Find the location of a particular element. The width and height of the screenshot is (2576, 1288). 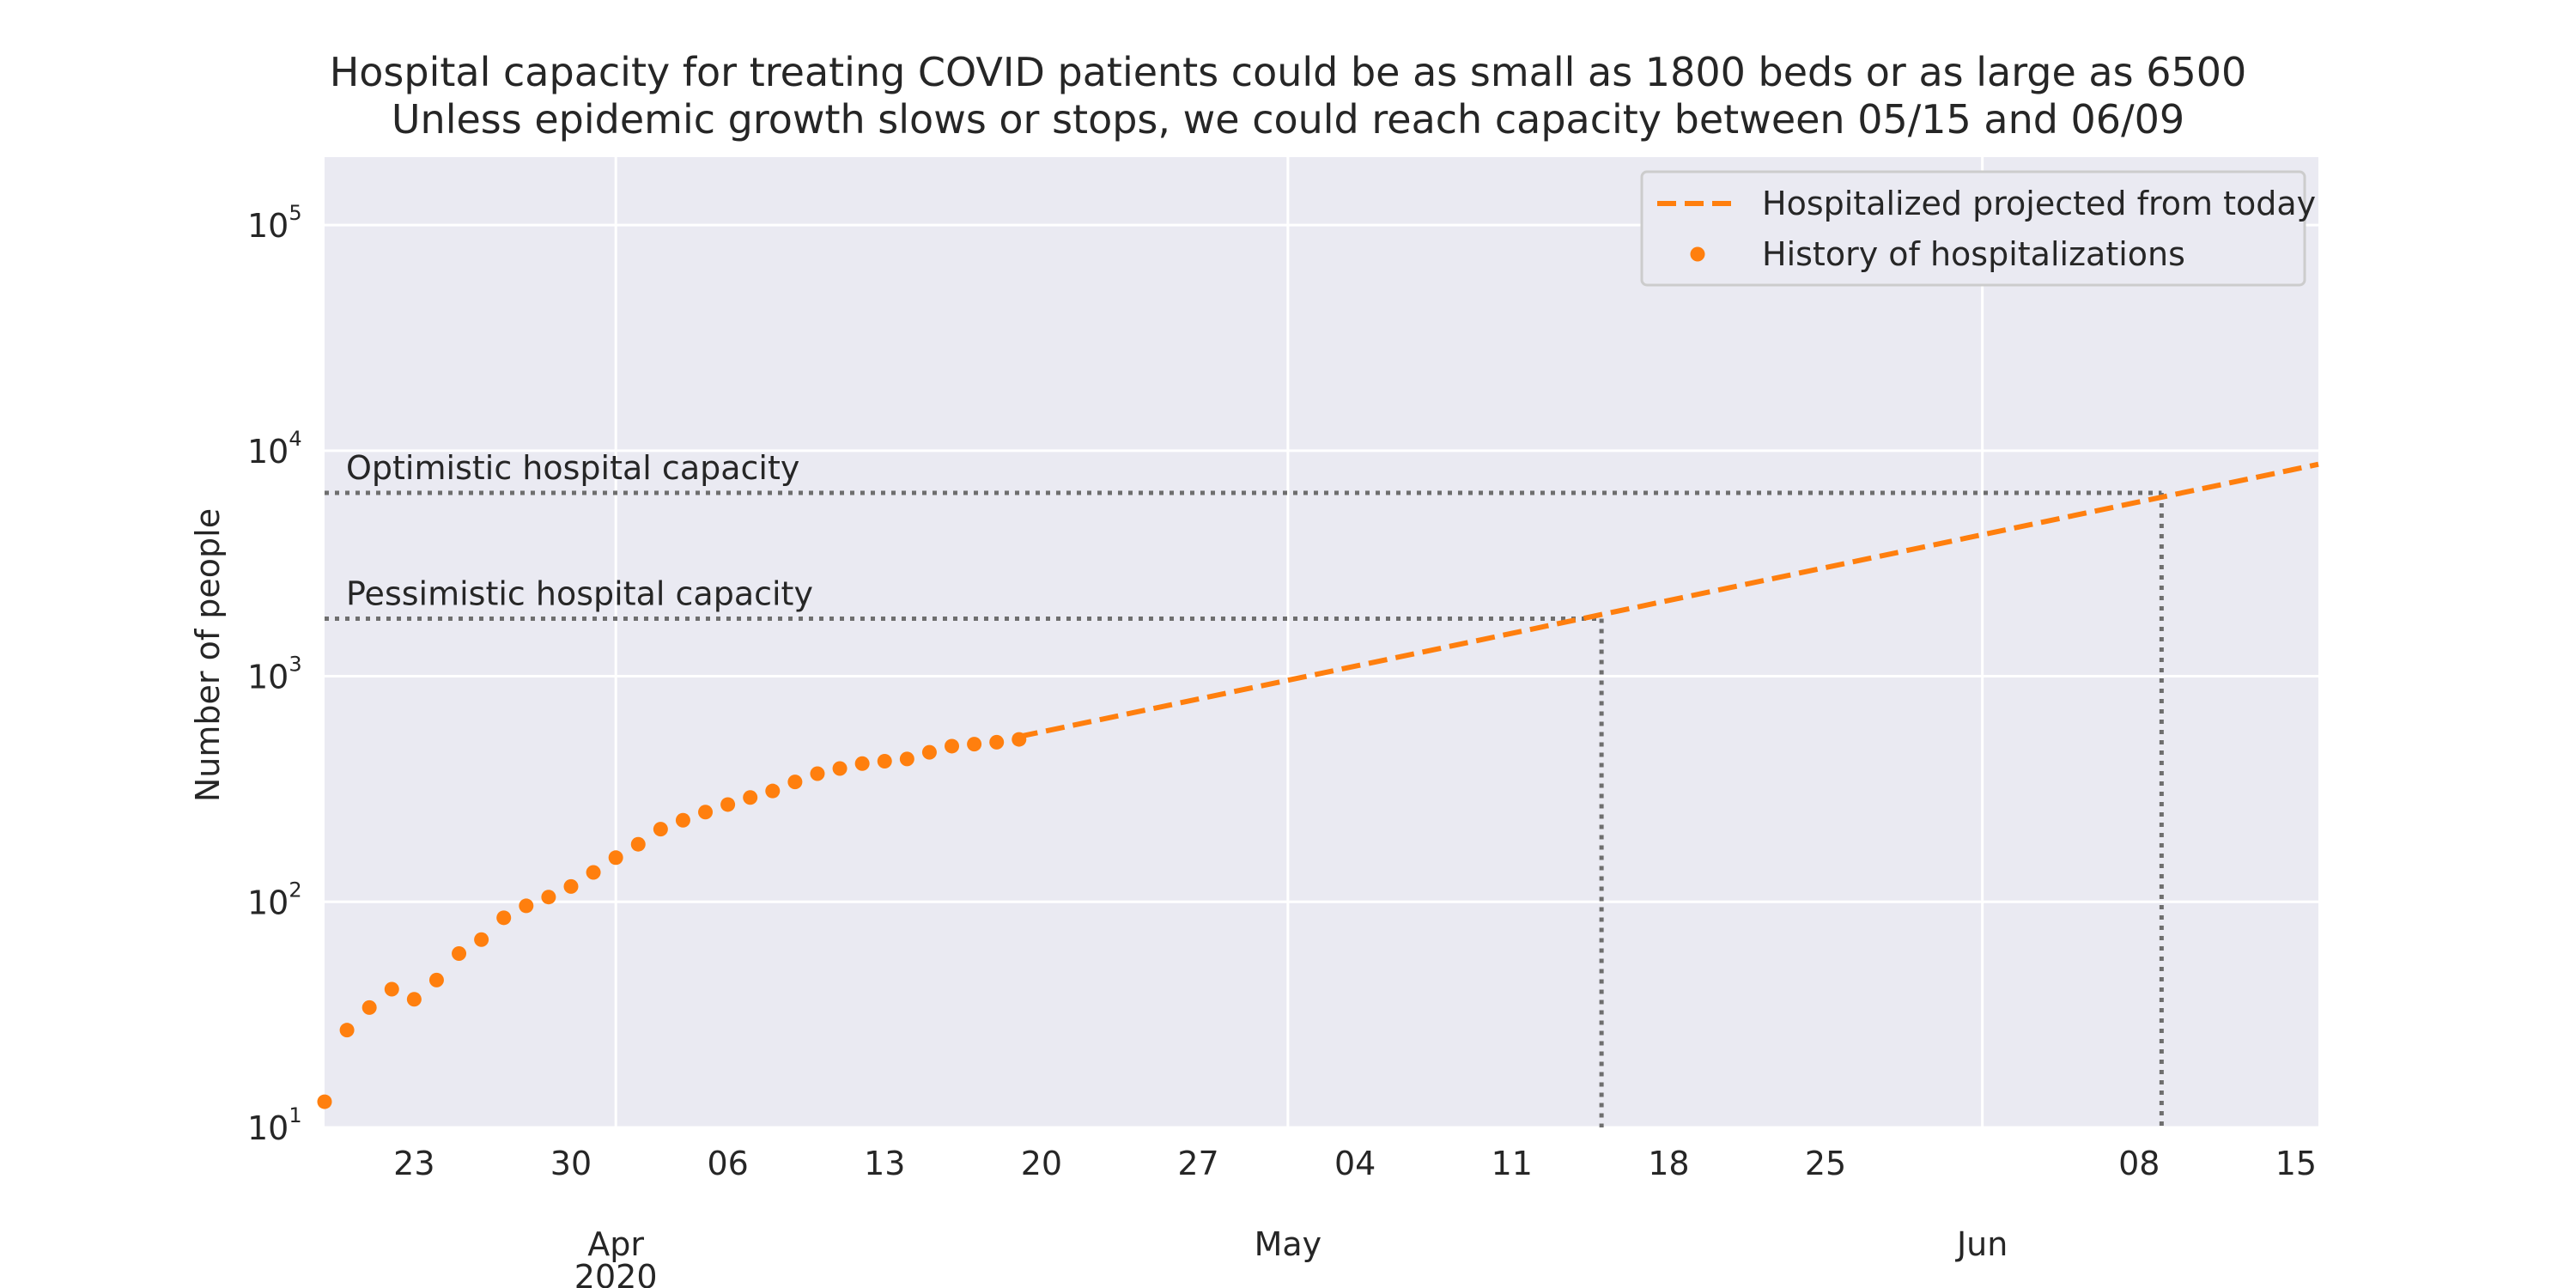

x-month-label: Jun is located at coordinates (1982, 1244).